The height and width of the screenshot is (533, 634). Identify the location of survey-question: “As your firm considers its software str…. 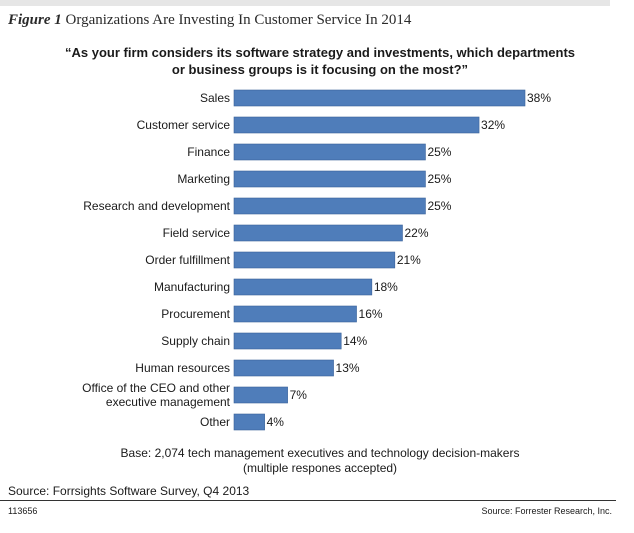
(320, 61).